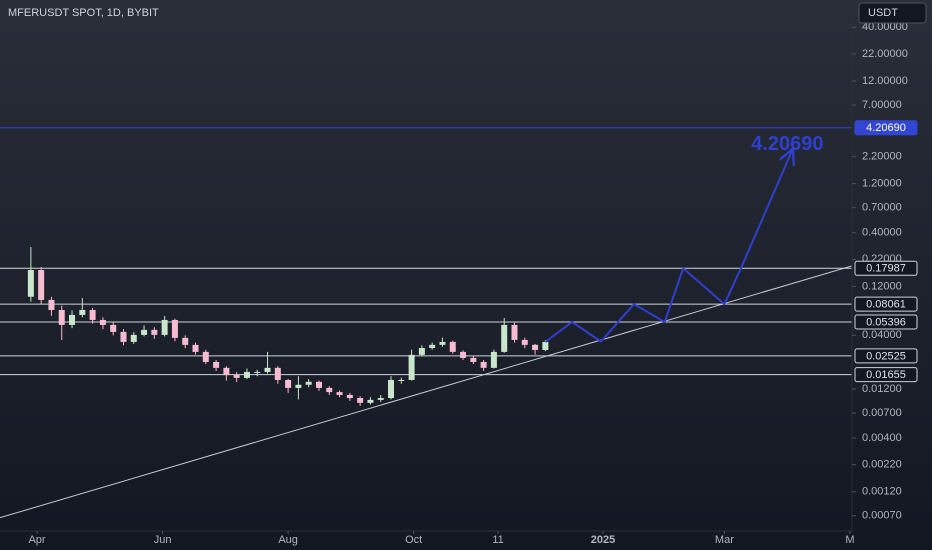 The width and height of the screenshot is (932, 550). What do you see at coordinates (885, 27) in the screenshot?
I see `y-tick-label: 40.00000` at bounding box center [885, 27].